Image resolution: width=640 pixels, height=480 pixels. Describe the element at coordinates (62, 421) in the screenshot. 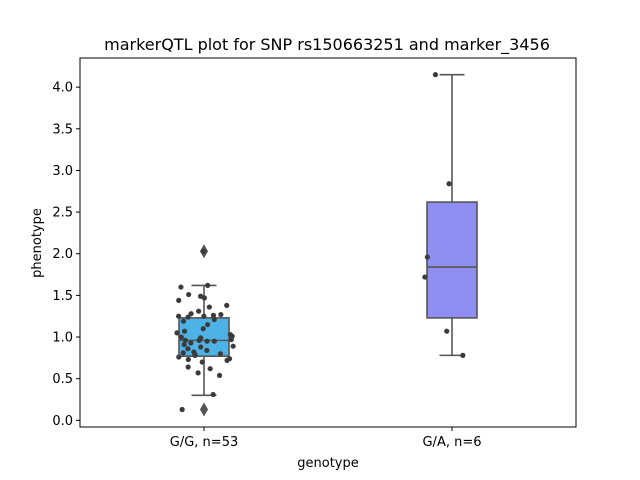

I see `y-tick-label: 0.0` at that location.